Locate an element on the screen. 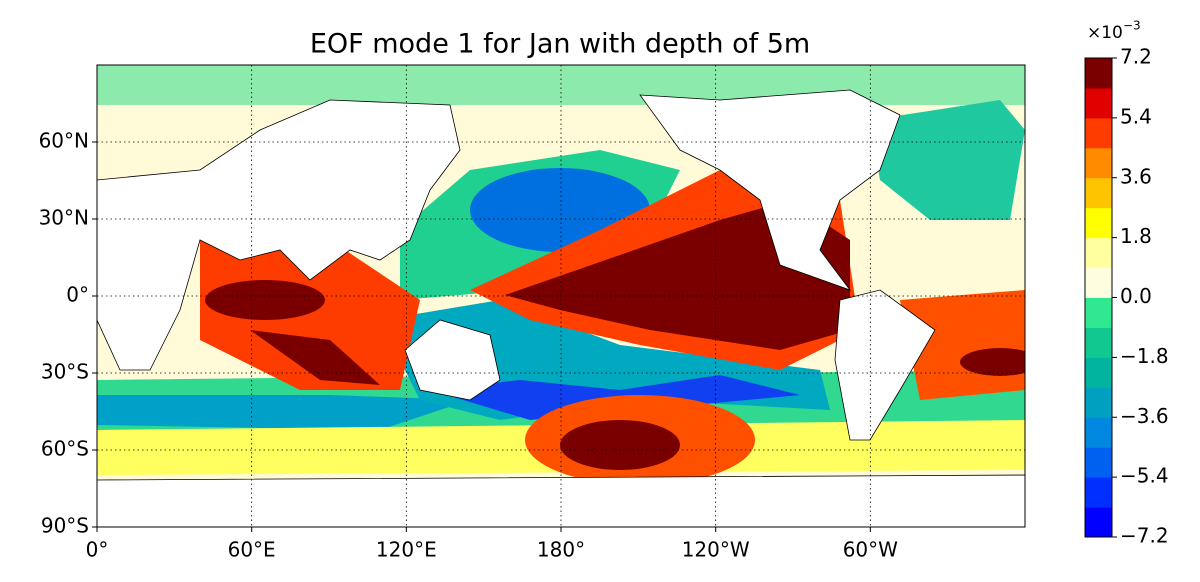  sa-core is located at coordinates (992, 362).